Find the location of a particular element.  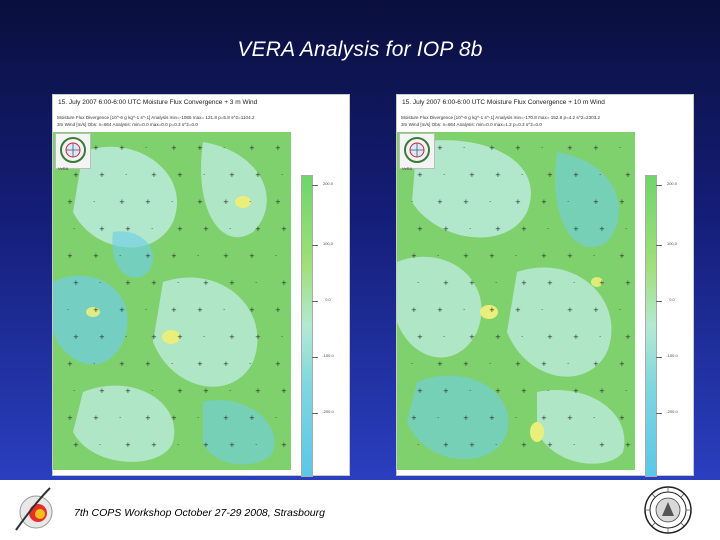

vera-logo-icon is located at coordinates (417, 151).